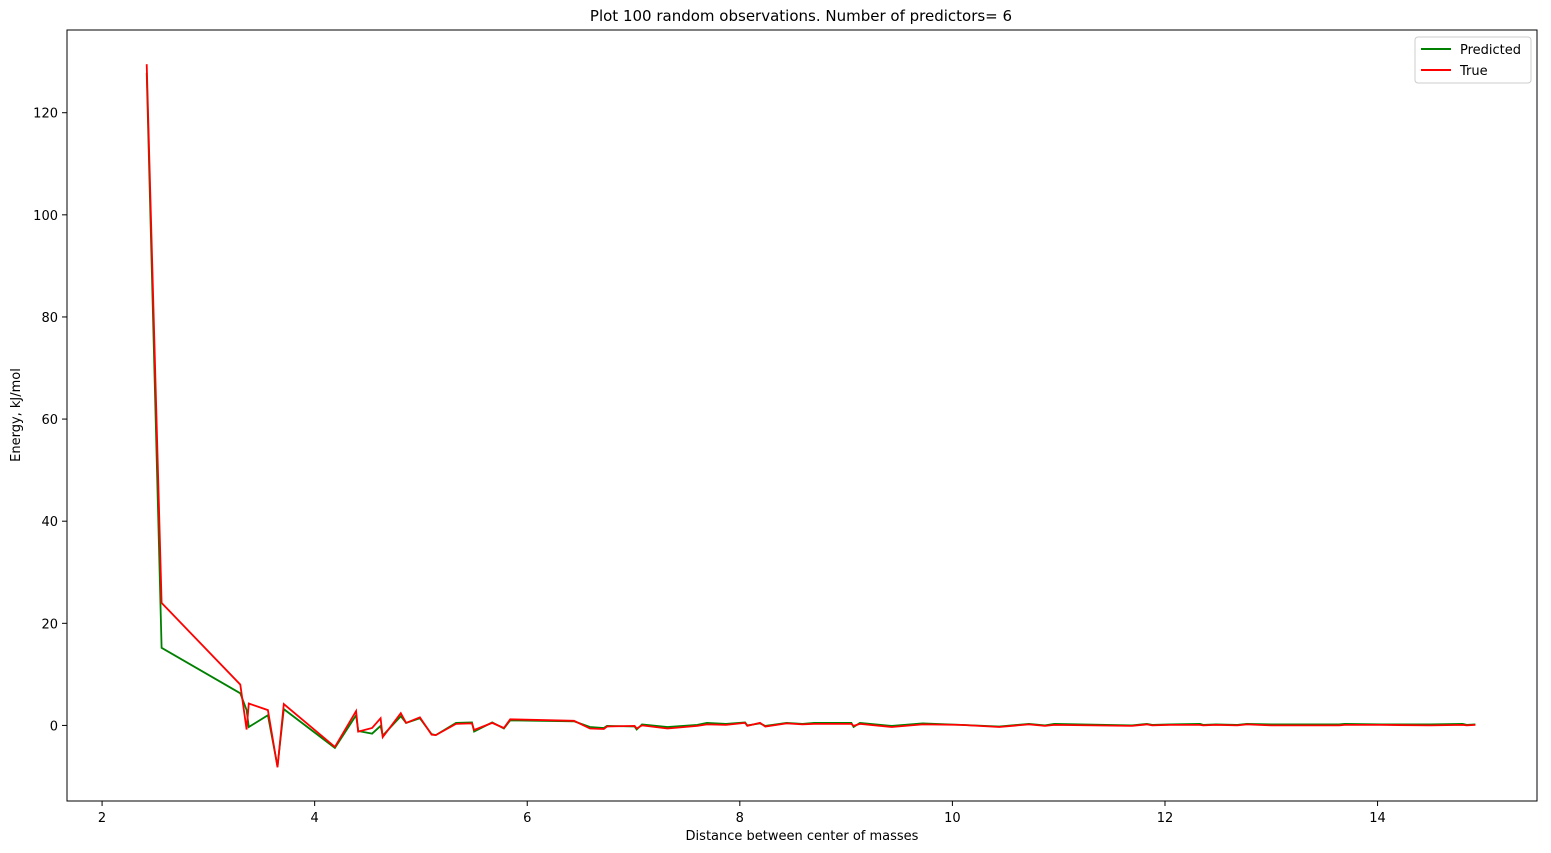 This screenshot has width=1551, height=853. Describe the element at coordinates (1473, 71) in the screenshot. I see `legend-label-true: True` at that location.